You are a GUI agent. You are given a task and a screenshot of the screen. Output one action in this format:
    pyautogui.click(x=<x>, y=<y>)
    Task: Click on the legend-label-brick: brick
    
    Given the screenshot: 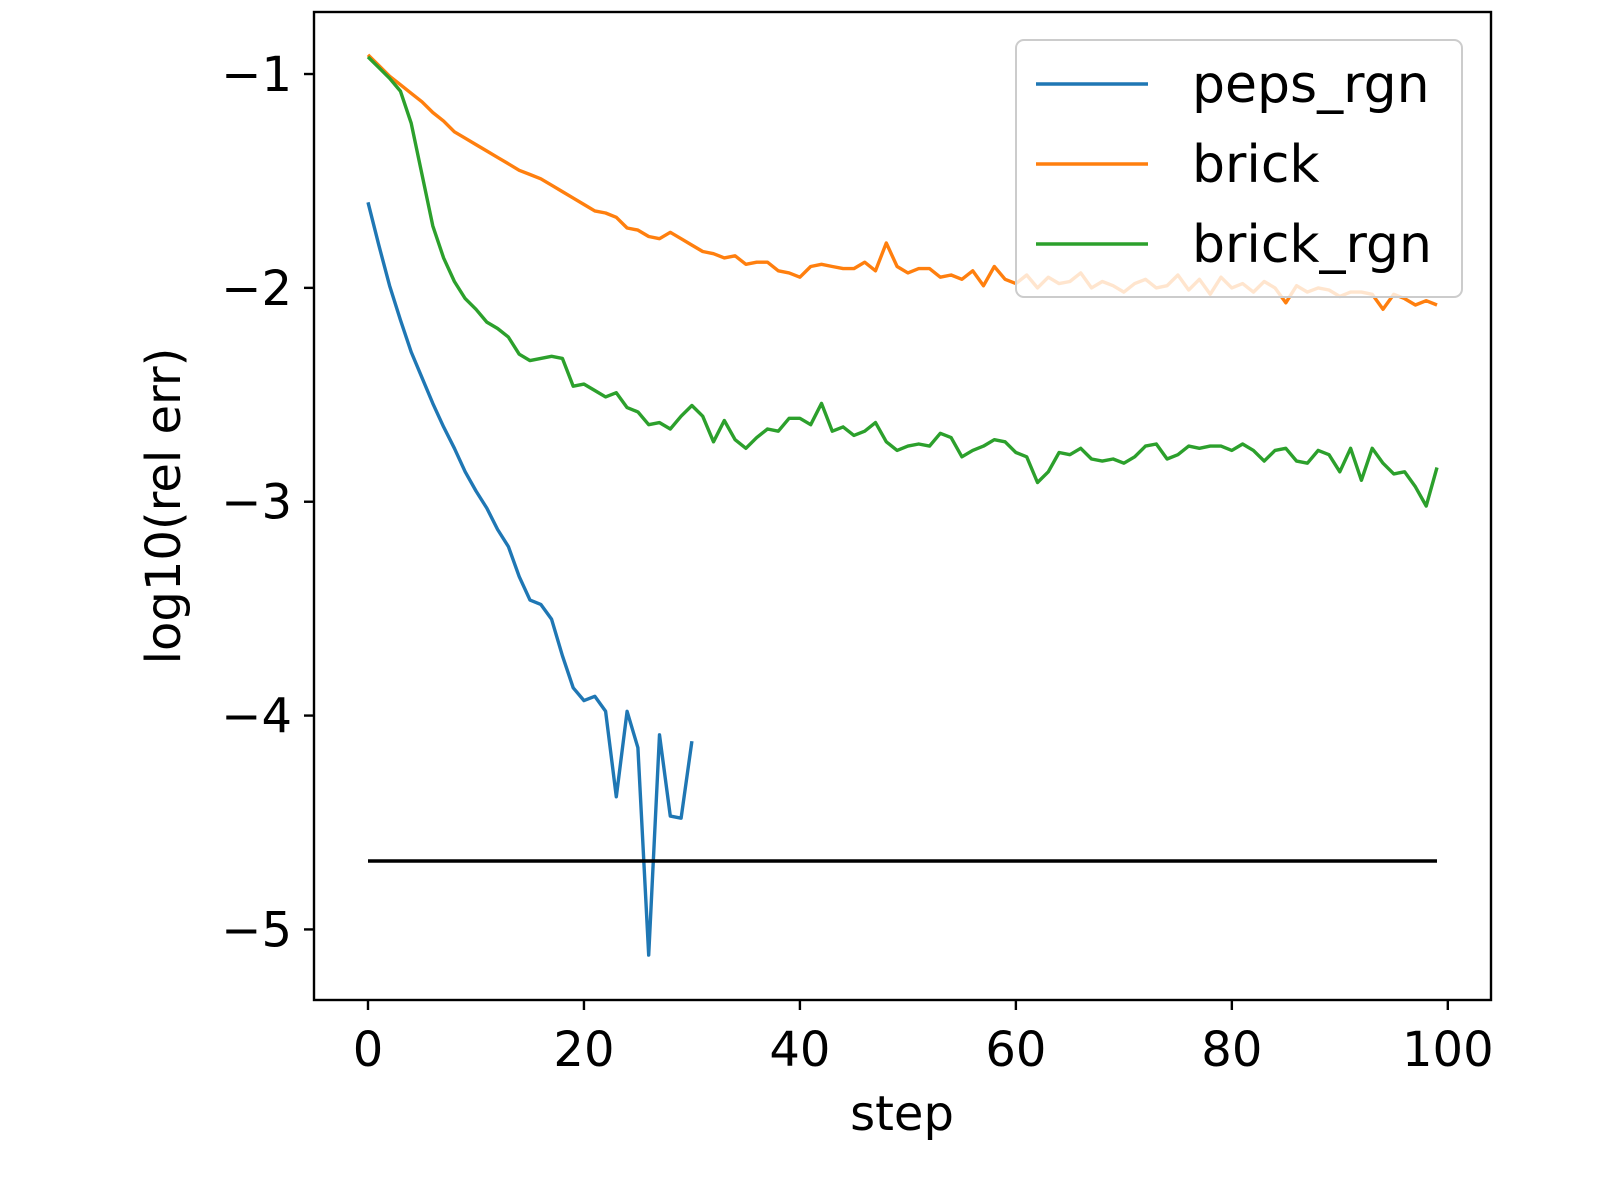 What is the action you would take?
    pyautogui.click(x=1256, y=165)
    